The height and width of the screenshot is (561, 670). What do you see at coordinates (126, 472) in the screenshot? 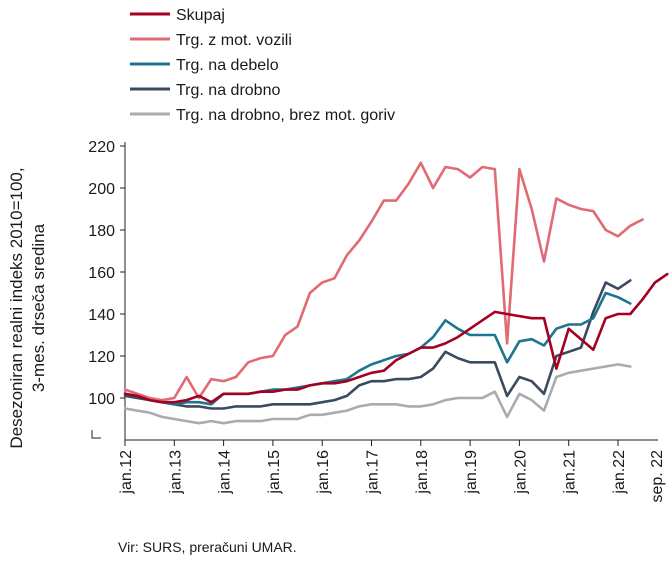
I see `x-tick-label: jan.12` at bounding box center [126, 472].